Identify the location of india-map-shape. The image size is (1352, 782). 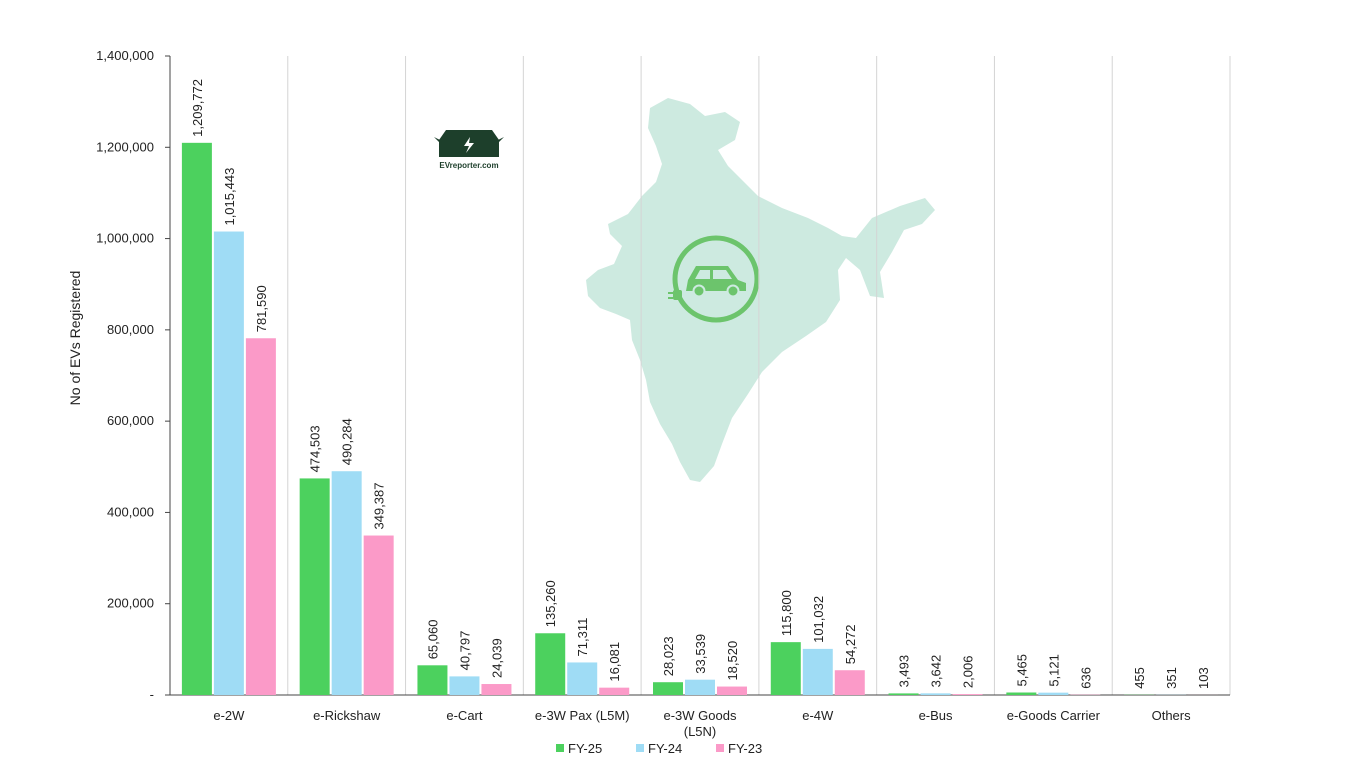
(760, 290).